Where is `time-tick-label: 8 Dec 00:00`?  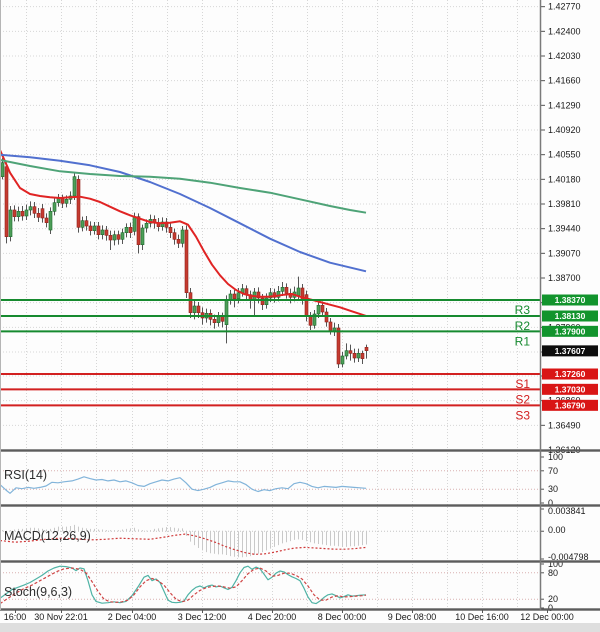
time-tick-label: 8 Dec 00:00 is located at coordinates (342, 617).